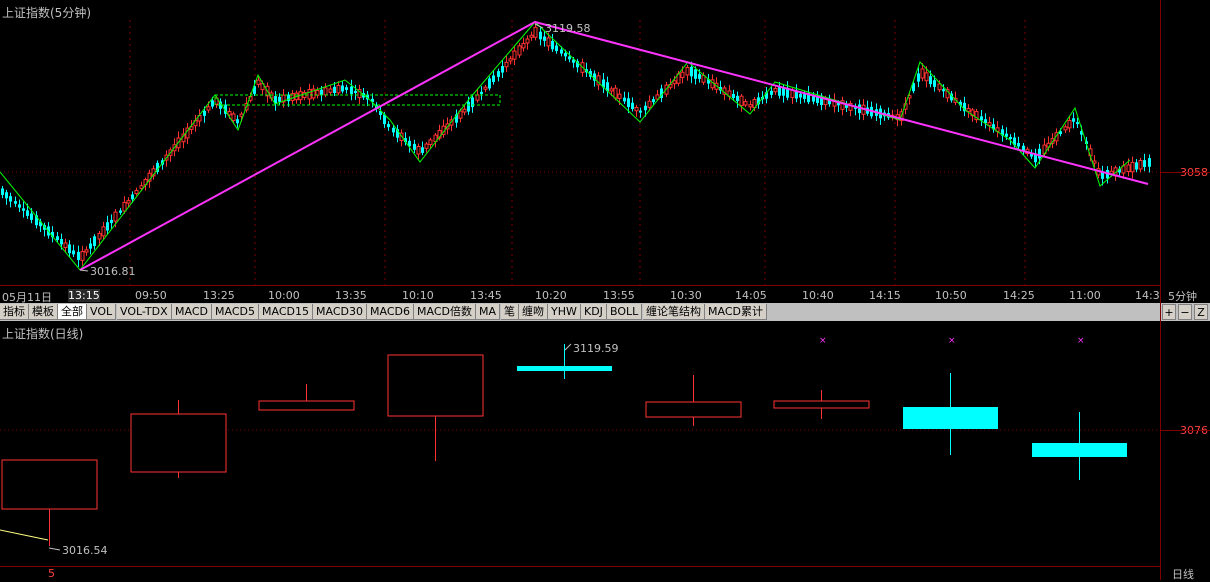  What do you see at coordinates (445, 312) in the screenshot?
I see `tab-MACD倍数: MACD倍数` at bounding box center [445, 312].